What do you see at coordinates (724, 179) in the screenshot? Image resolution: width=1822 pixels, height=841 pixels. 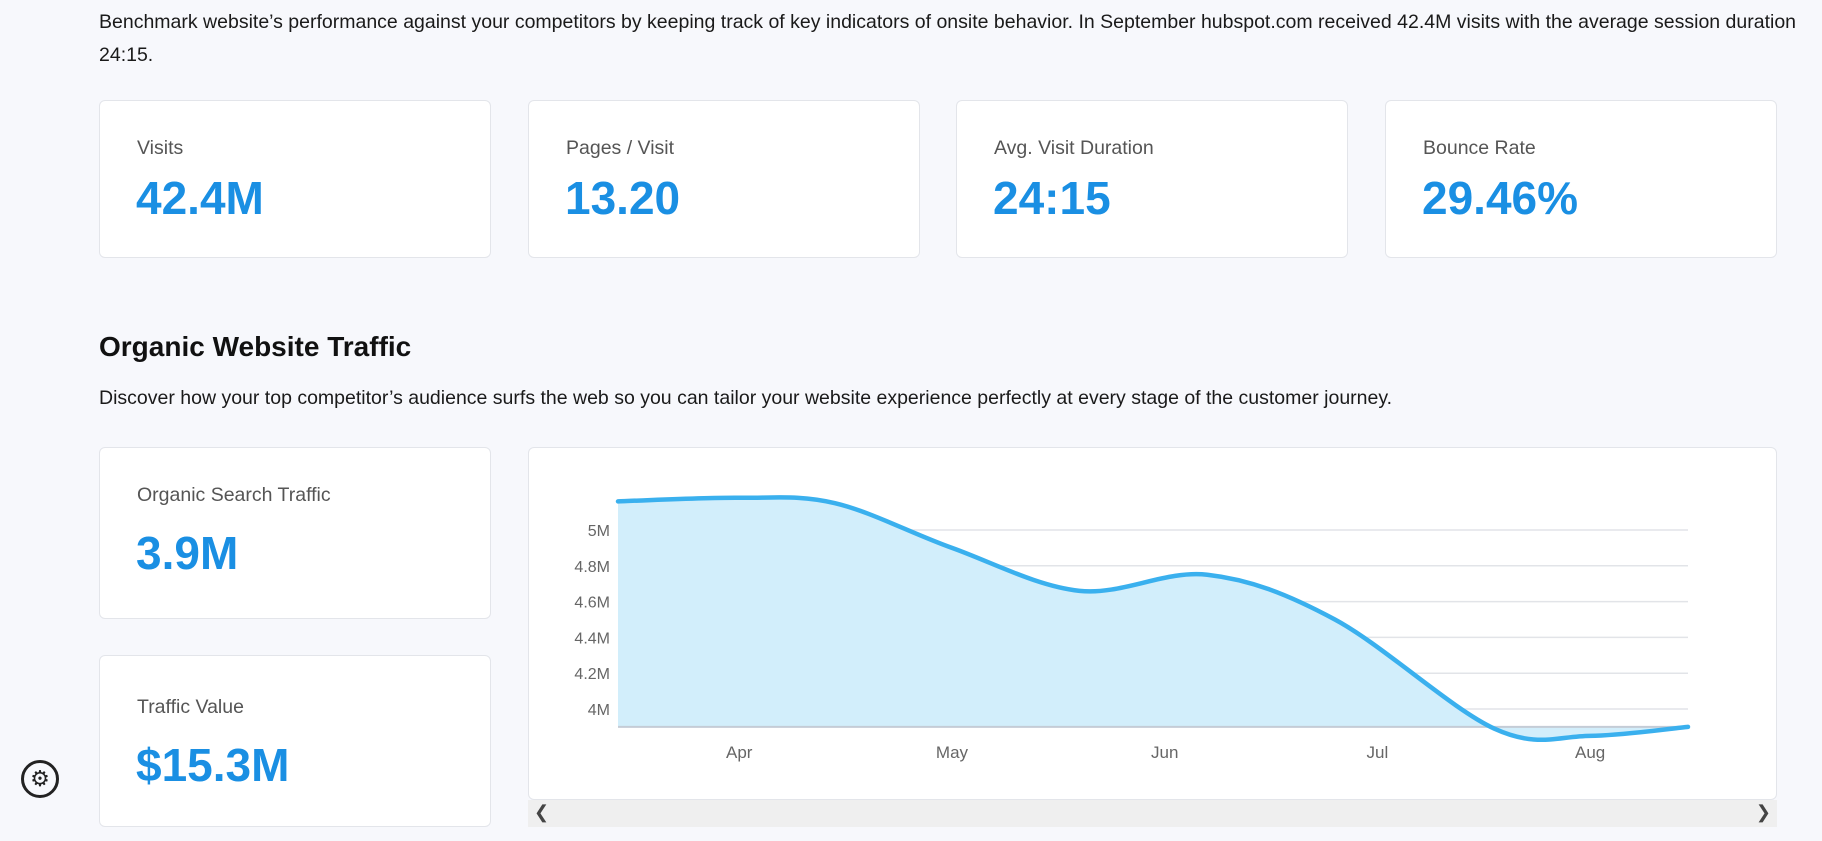 I see `metric-card-pages-per-visit: Pages / Visit 13.20` at bounding box center [724, 179].